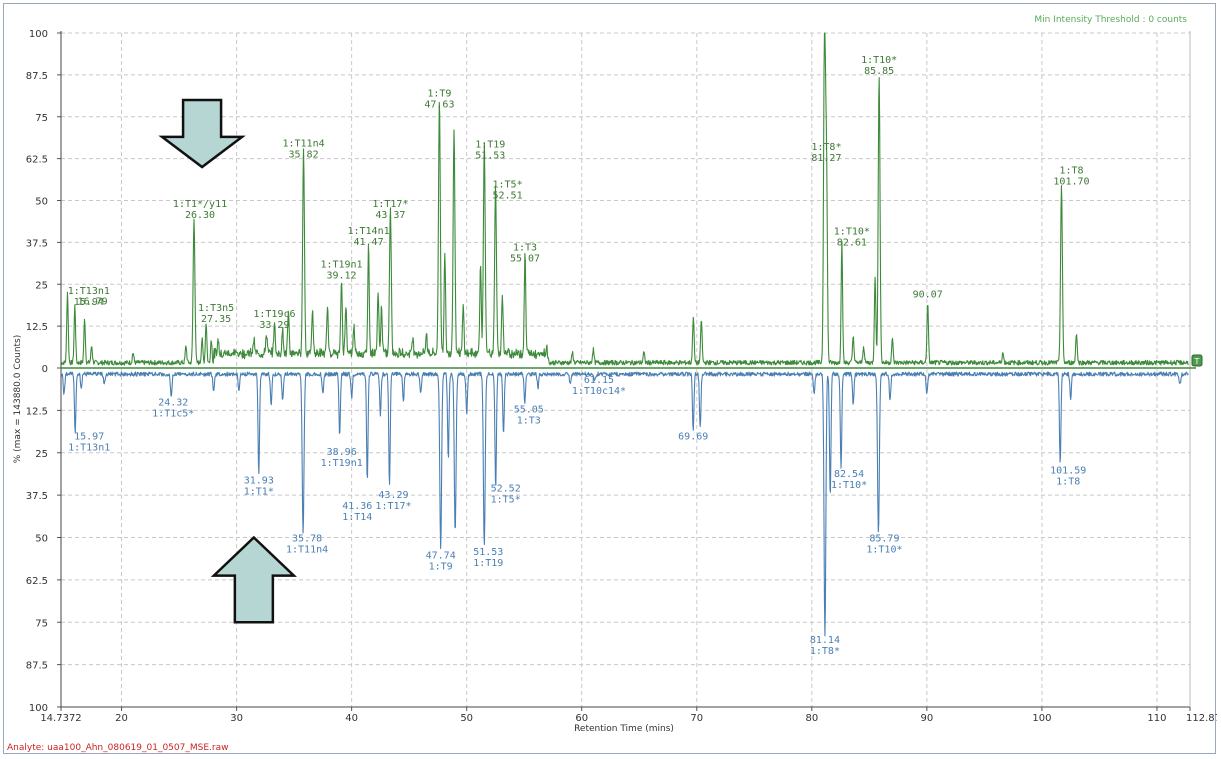 The height and width of the screenshot is (759, 1221). I want to click on y-tick-label-bottom: 25, so click(41, 454).